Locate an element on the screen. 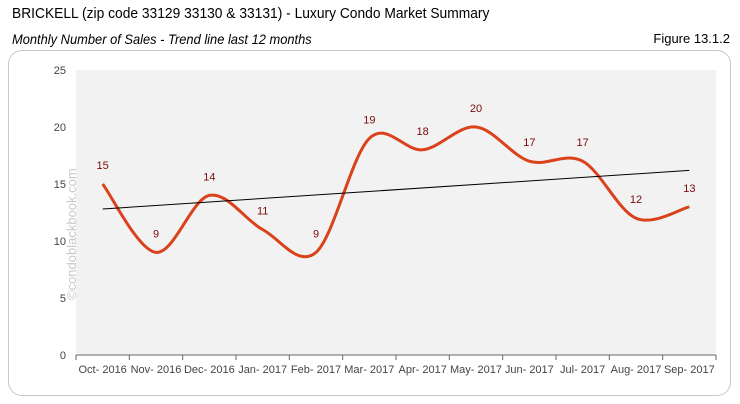  data-label: 12 is located at coordinates (636, 200).